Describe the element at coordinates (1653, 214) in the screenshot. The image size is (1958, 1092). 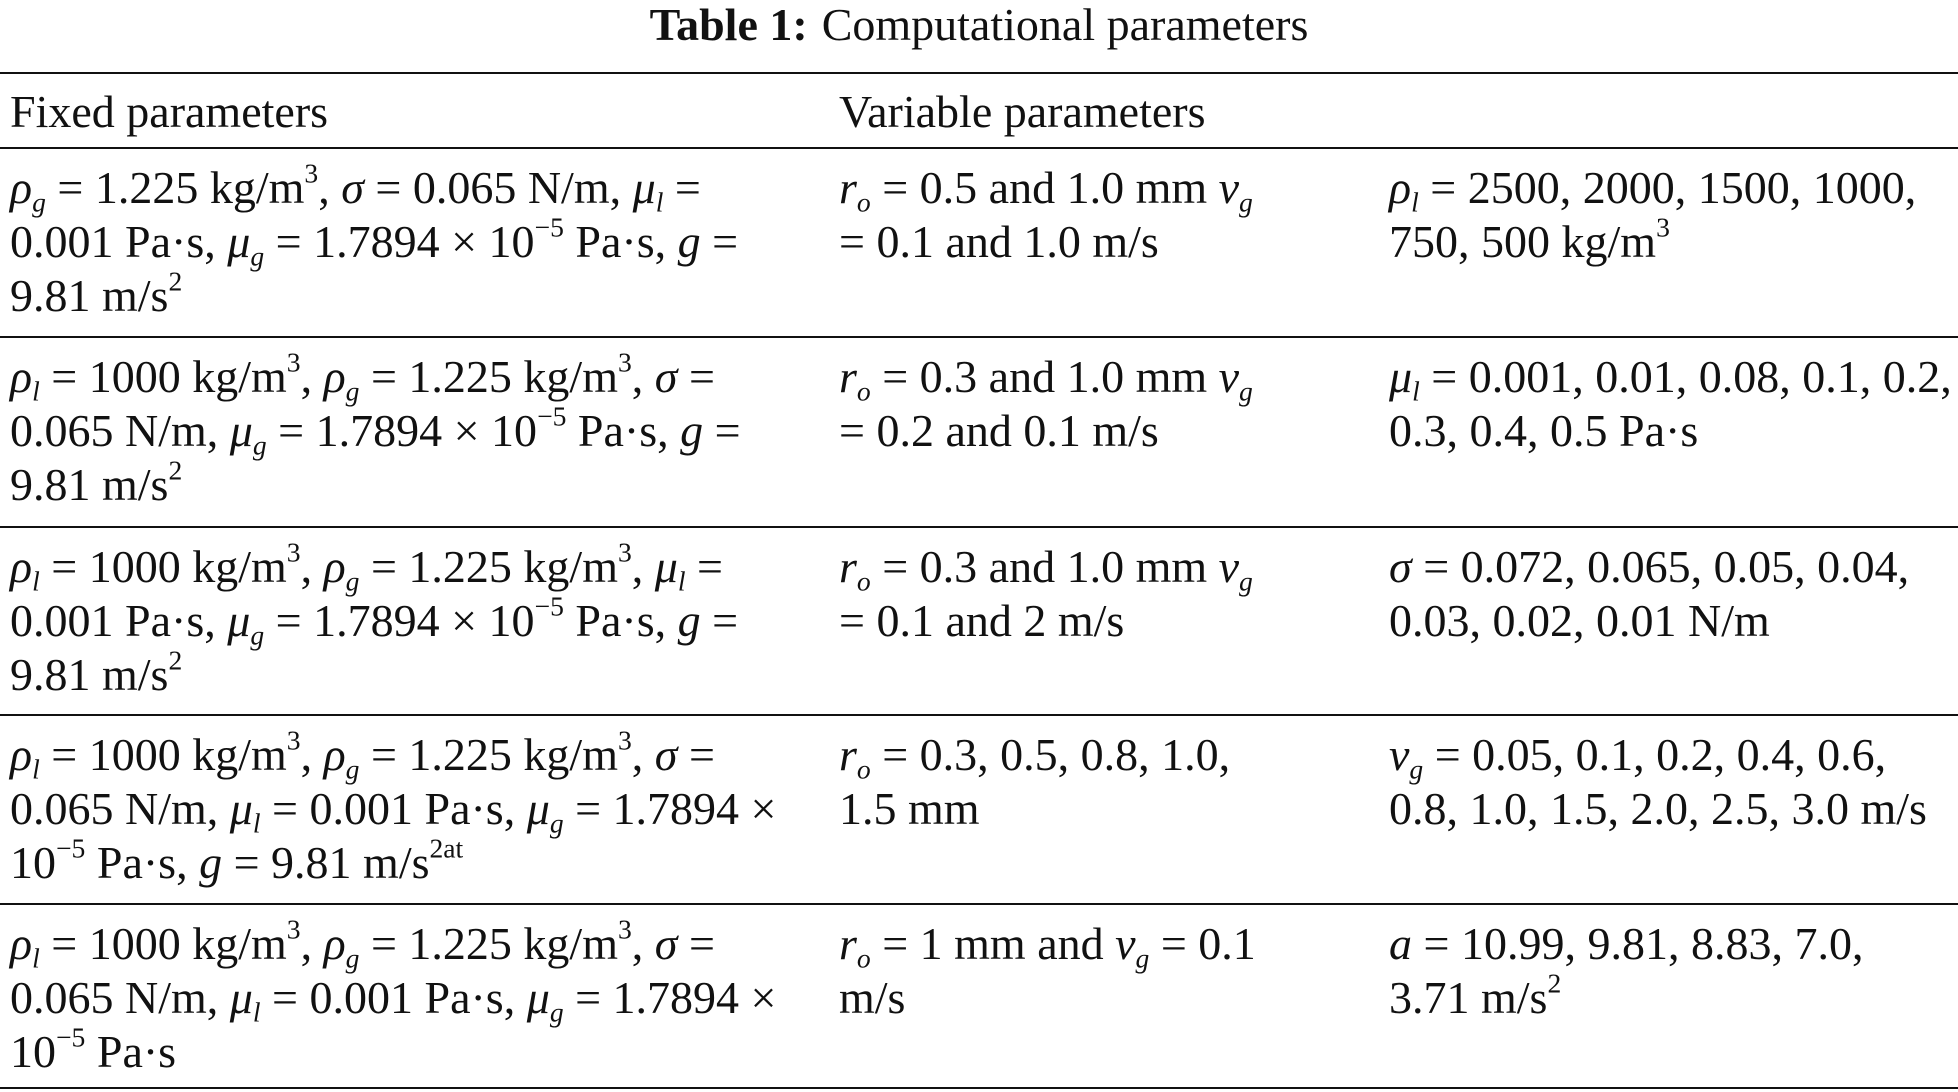
I see `cell-text: = 2500, 2000, 1500, 1000, 750, 500 kg/m` at that location.